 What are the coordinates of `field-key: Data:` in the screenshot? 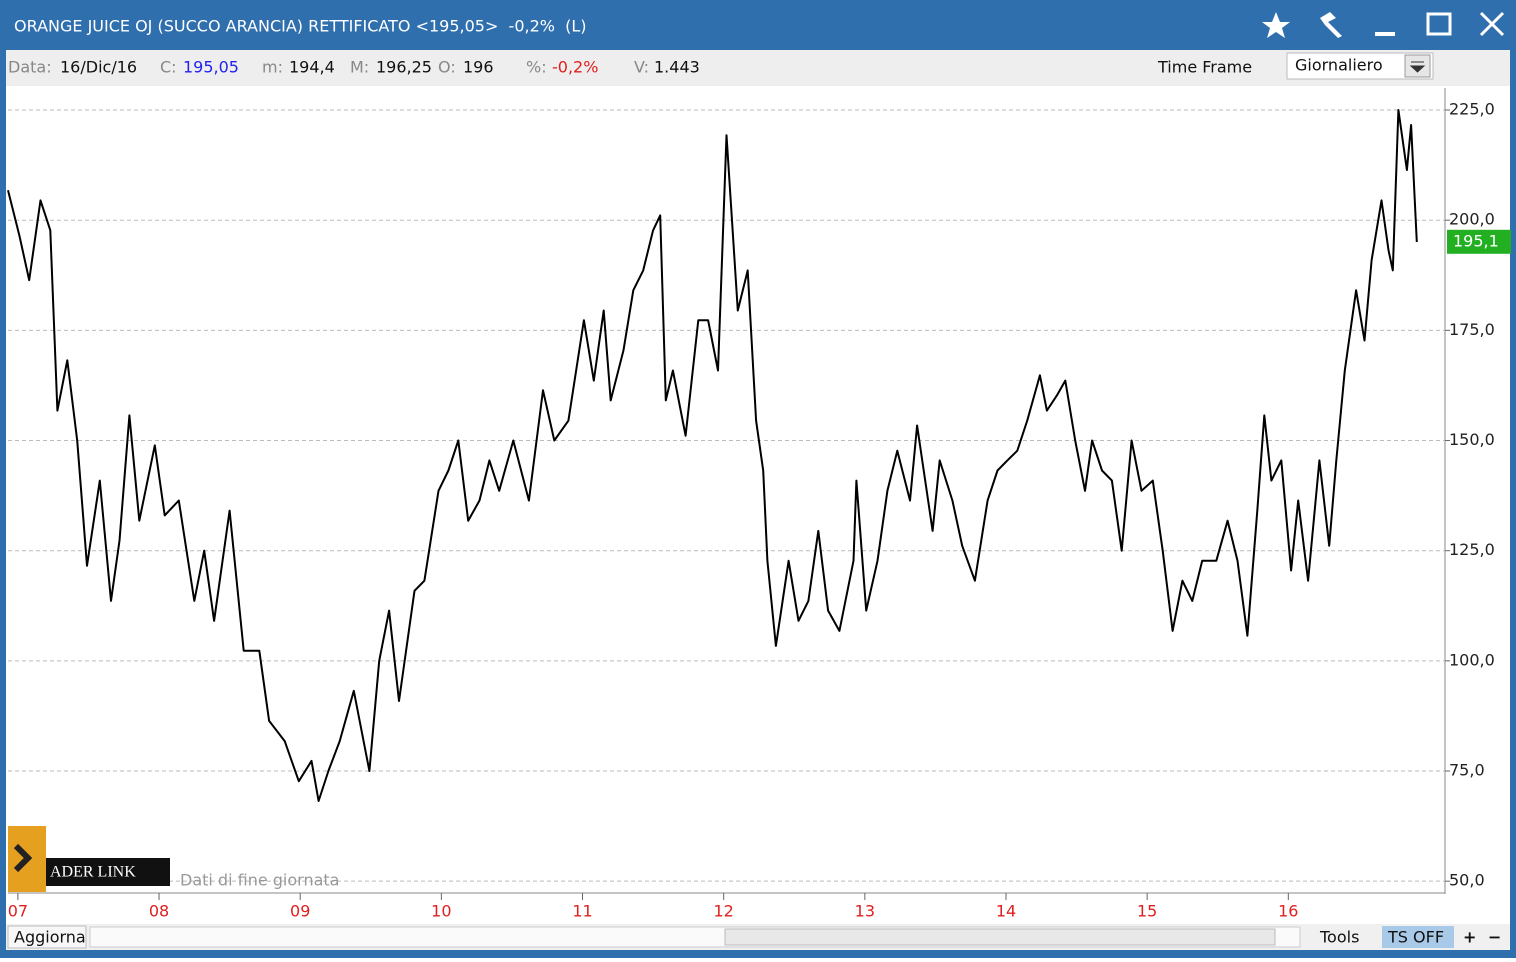 It's located at (30, 67).